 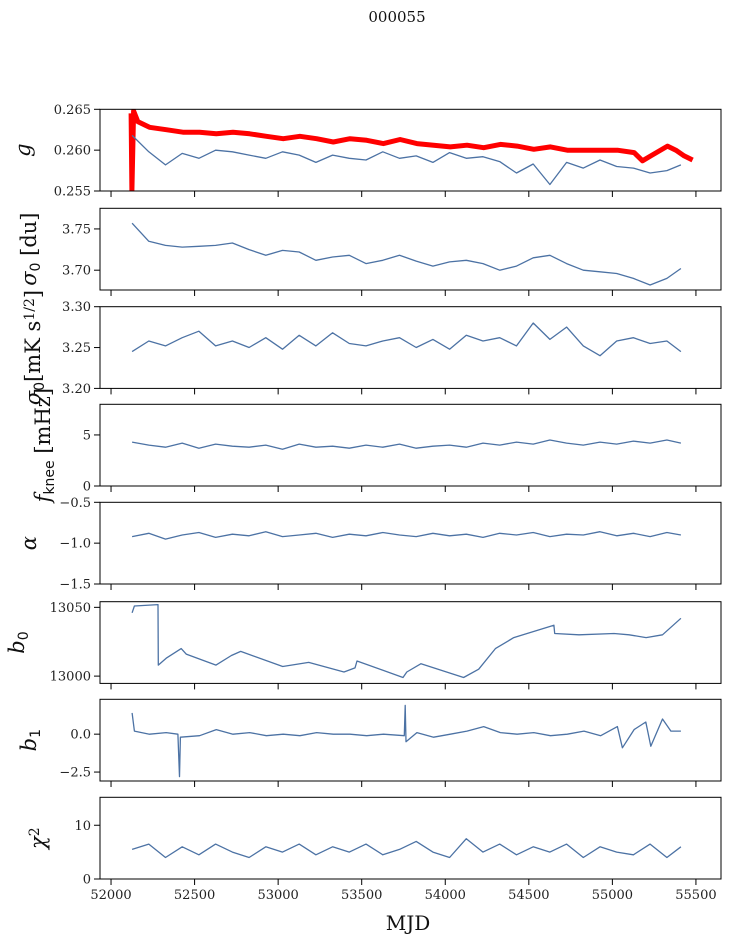 What do you see at coordinates (406, 848) in the screenshot?
I see `series-line-chi2` at bounding box center [406, 848].